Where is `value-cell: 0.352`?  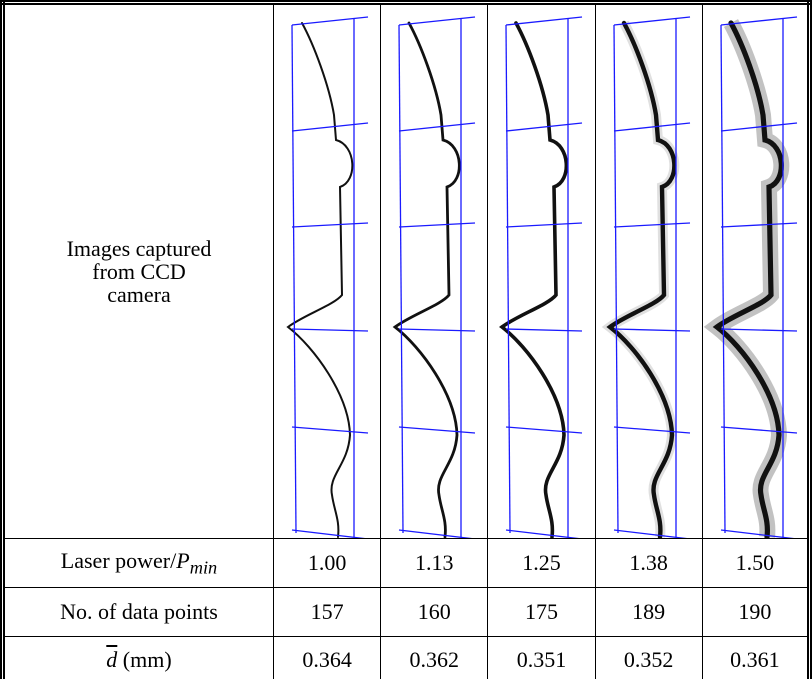 value-cell: 0.352 is located at coordinates (648, 657).